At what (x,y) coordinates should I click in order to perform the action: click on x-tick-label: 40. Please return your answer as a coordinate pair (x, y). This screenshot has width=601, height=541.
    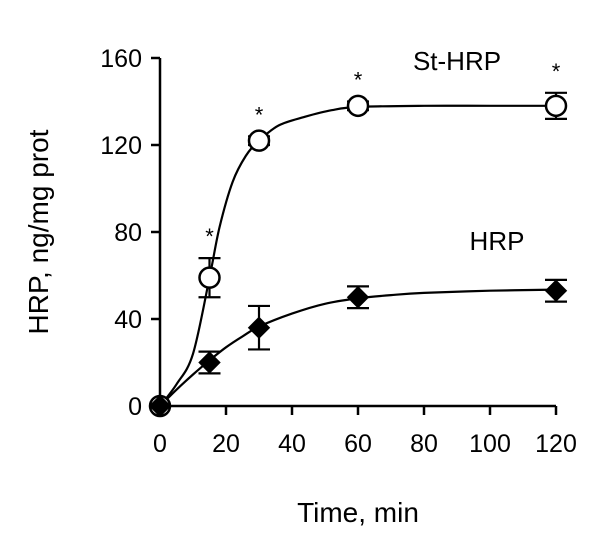
    Looking at the image, I should click on (292, 444).